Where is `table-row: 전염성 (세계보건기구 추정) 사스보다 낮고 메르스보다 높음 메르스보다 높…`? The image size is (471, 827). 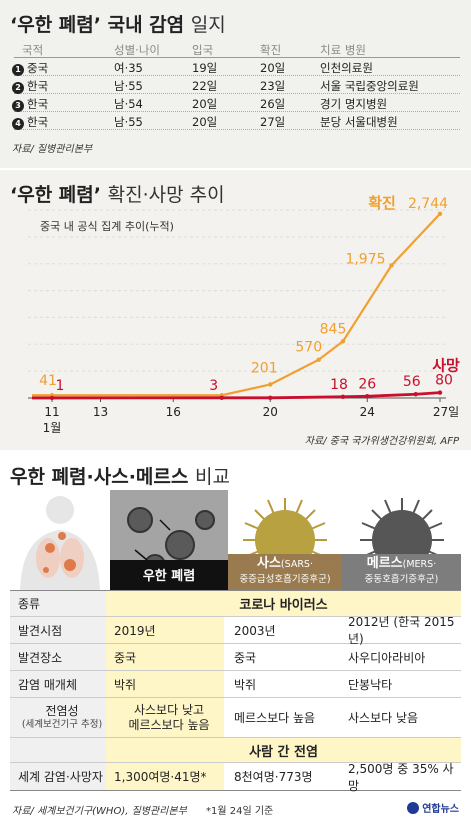 table-row: 전염성 (세계보건기구 추정) 사스보다 낮고 메르스보다 높음 메르스보다 높… is located at coordinates (235, 718).